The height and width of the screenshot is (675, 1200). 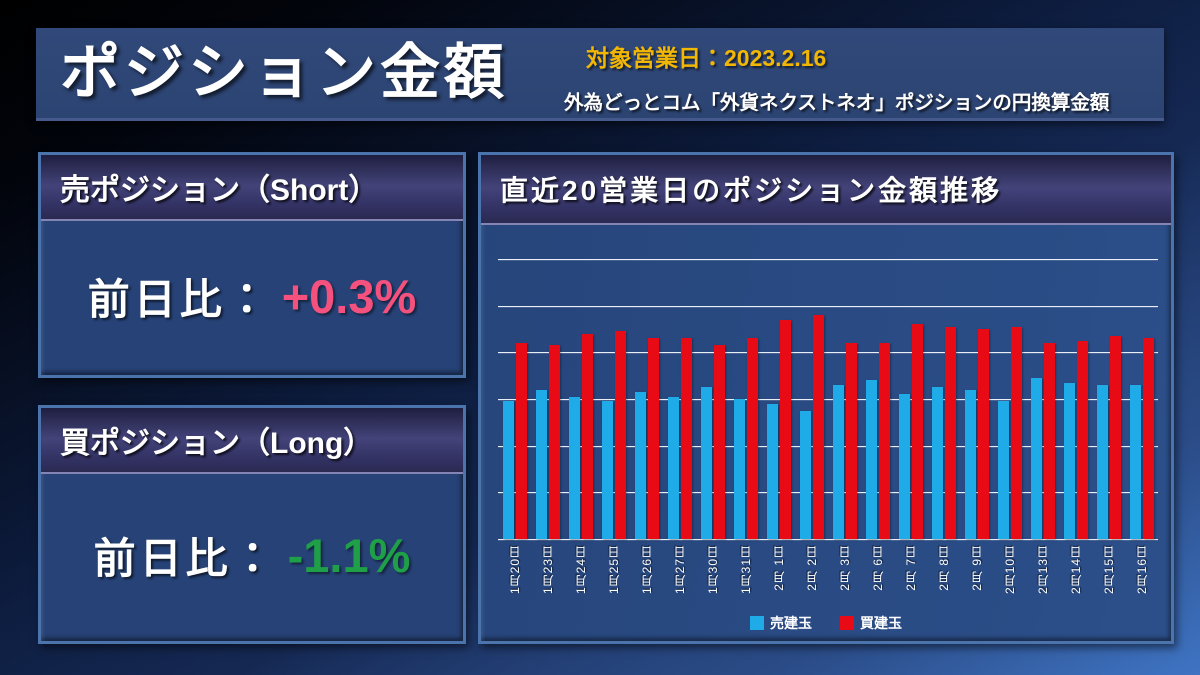 What do you see at coordinates (837, 103) in the screenshot?
I see `subtitle: 外為どっとコム「外貨ネクストネオ」ポジションの円換算金額` at bounding box center [837, 103].